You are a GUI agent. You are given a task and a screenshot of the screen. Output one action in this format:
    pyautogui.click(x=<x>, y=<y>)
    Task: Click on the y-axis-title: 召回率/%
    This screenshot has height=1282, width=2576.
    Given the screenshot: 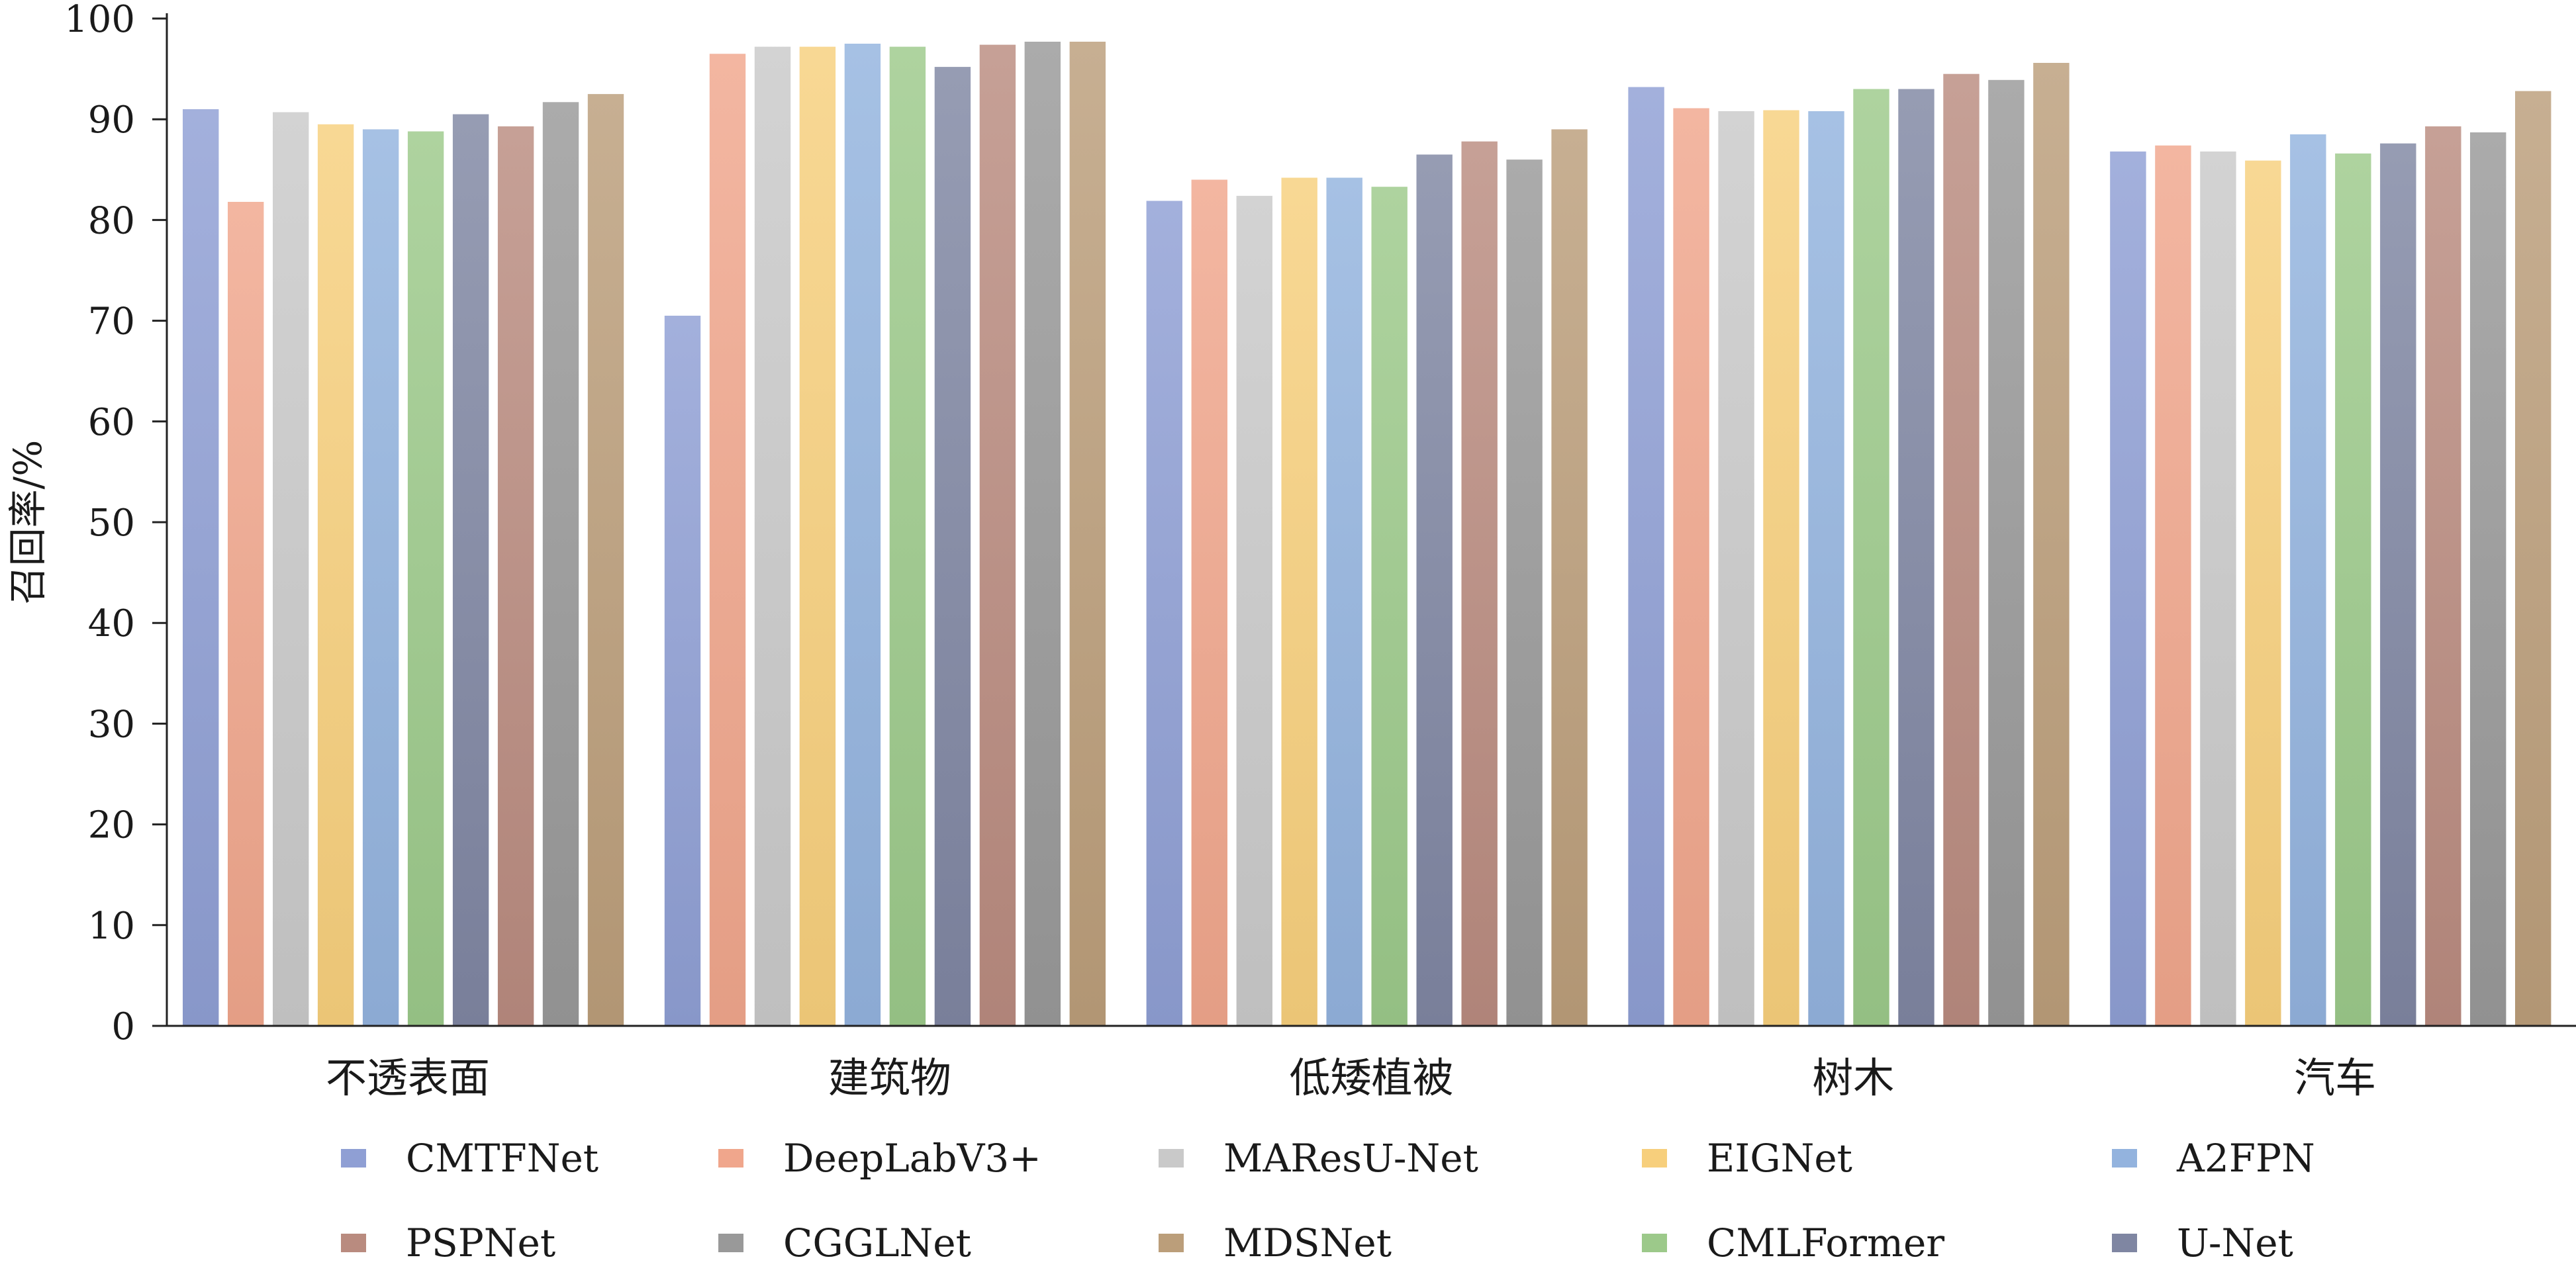 What is the action you would take?
    pyautogui.click(x=27, y=522)
    